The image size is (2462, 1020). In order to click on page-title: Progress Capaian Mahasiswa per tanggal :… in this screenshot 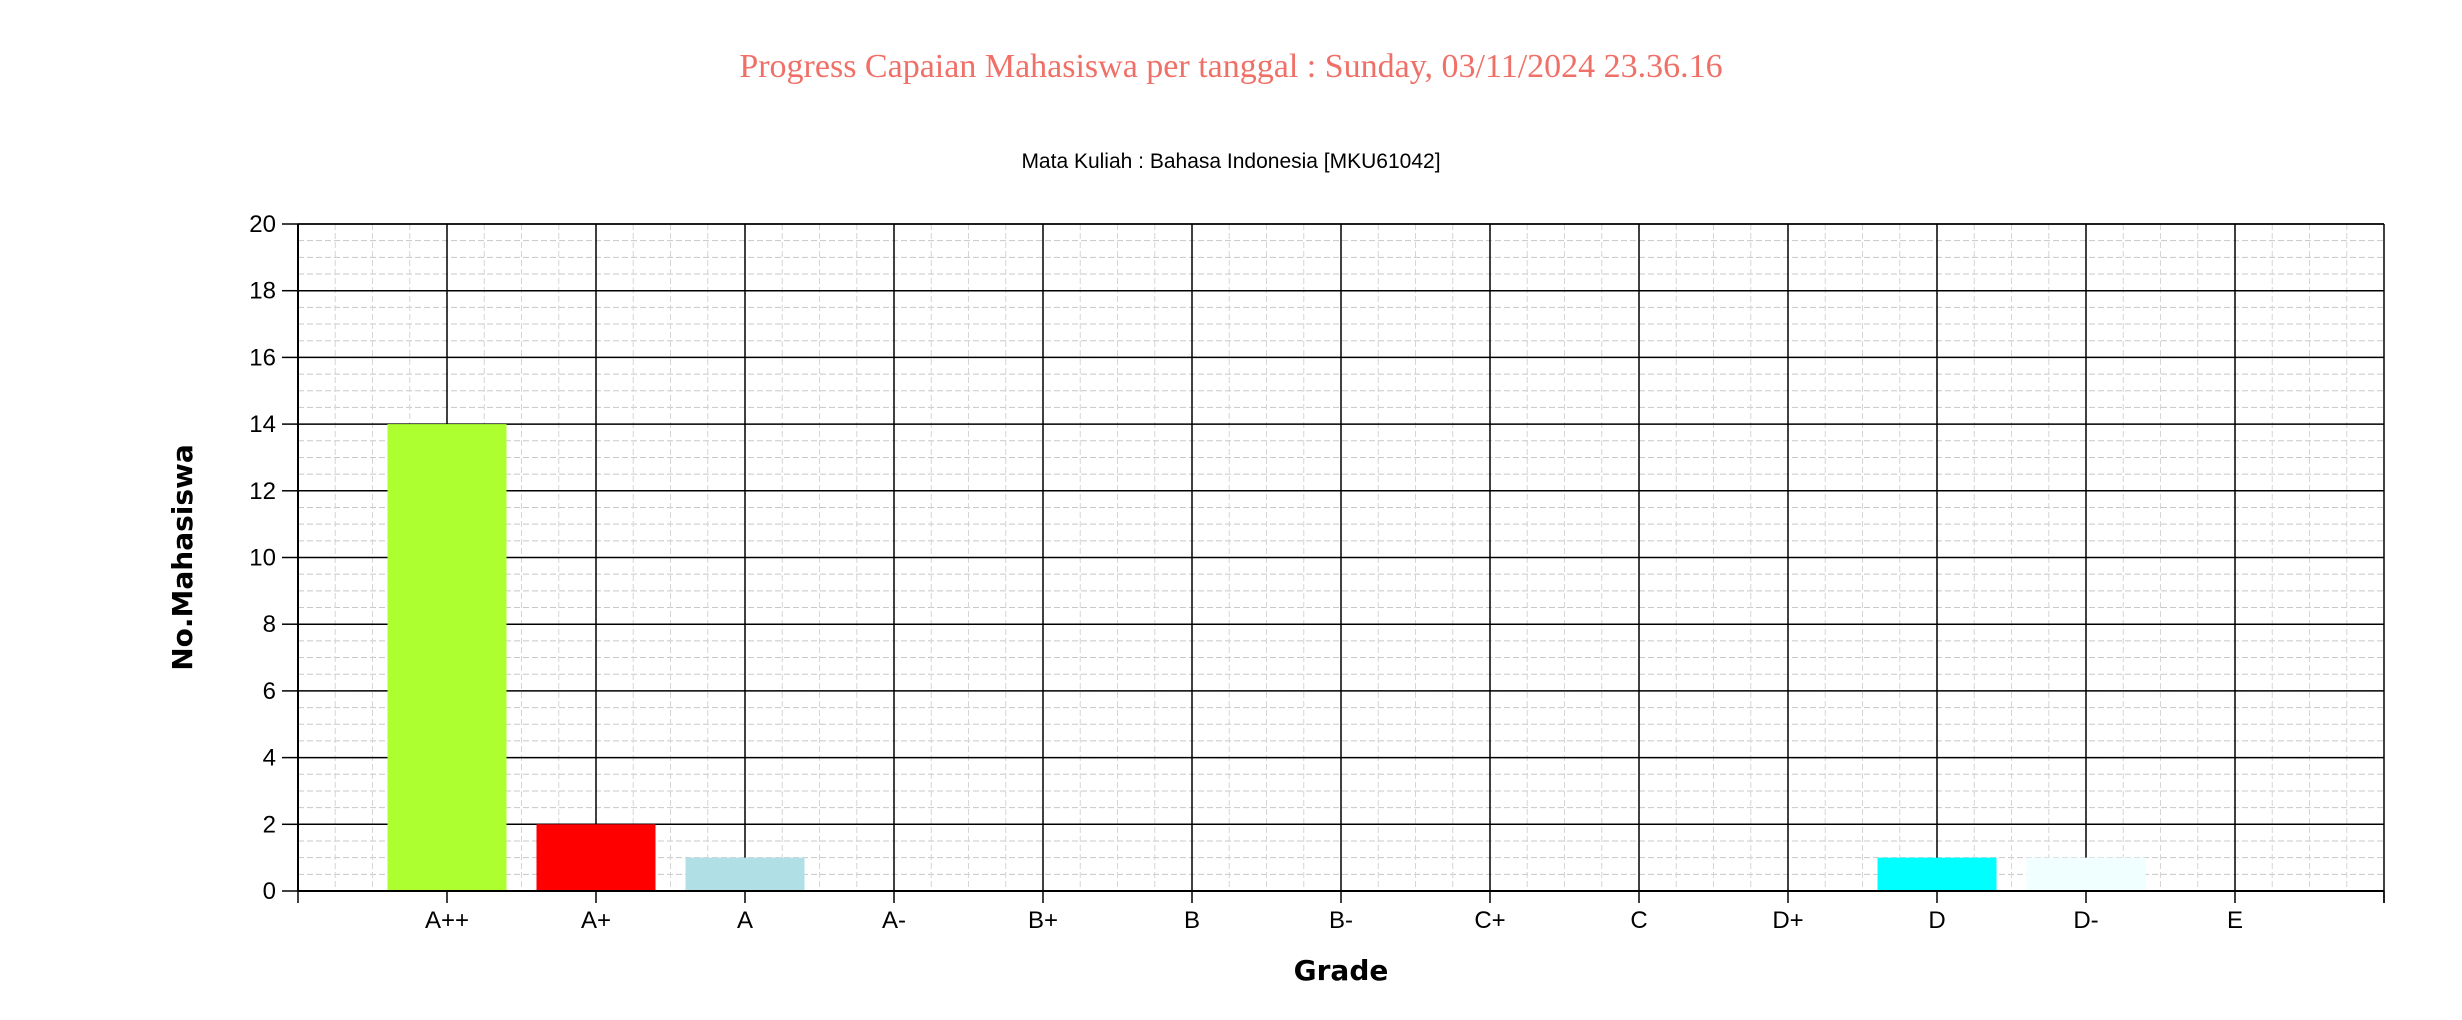, I will do `click(1231, 66)`.